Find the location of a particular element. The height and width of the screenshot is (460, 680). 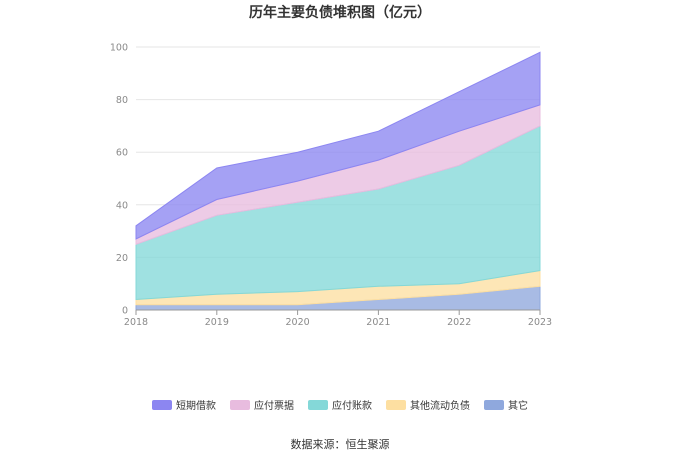

y-tick-label: 100 is located at coordinates (119, 48).